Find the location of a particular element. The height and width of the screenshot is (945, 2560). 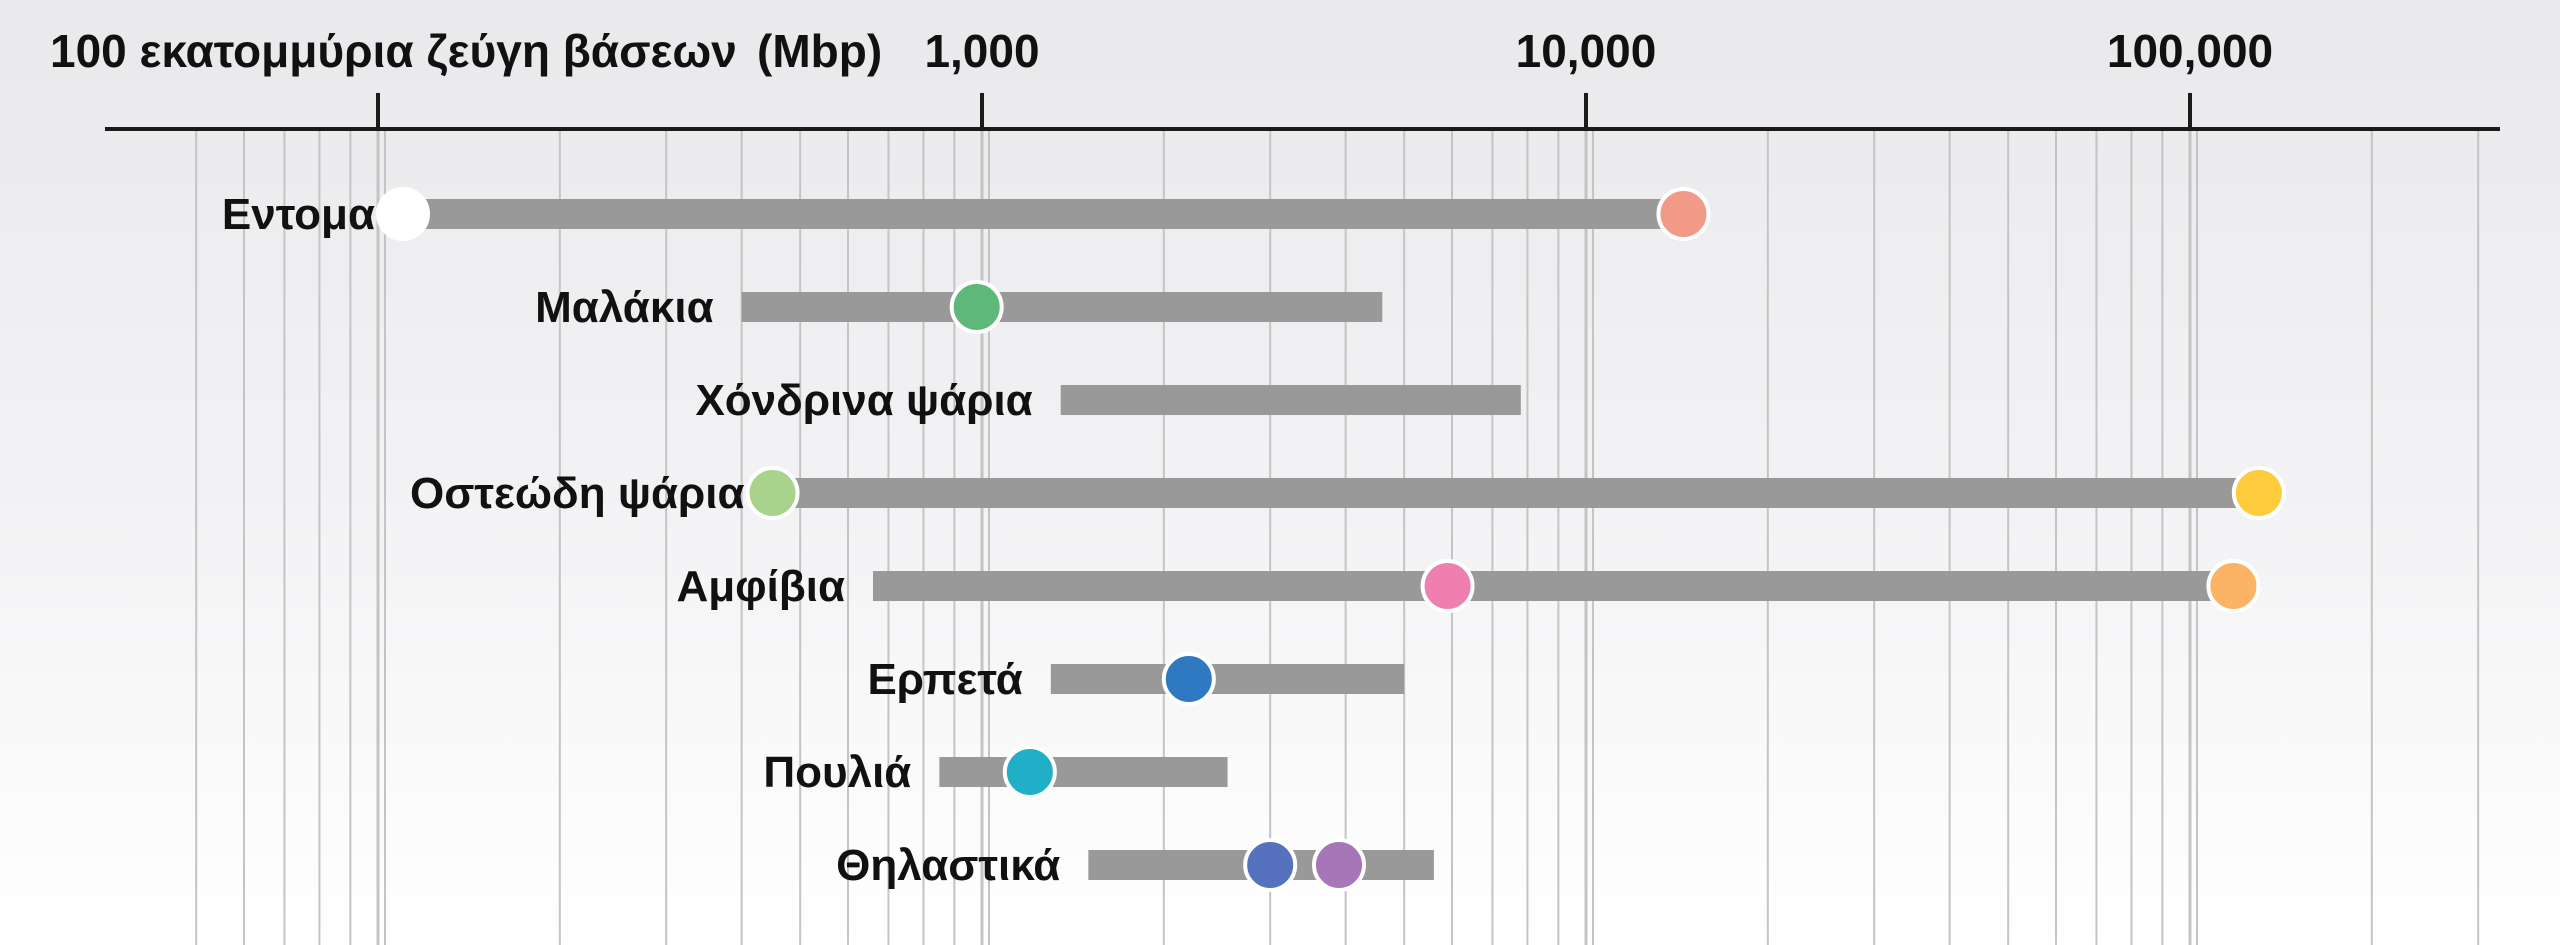

x-axis is located at coordinates (1302, 112).